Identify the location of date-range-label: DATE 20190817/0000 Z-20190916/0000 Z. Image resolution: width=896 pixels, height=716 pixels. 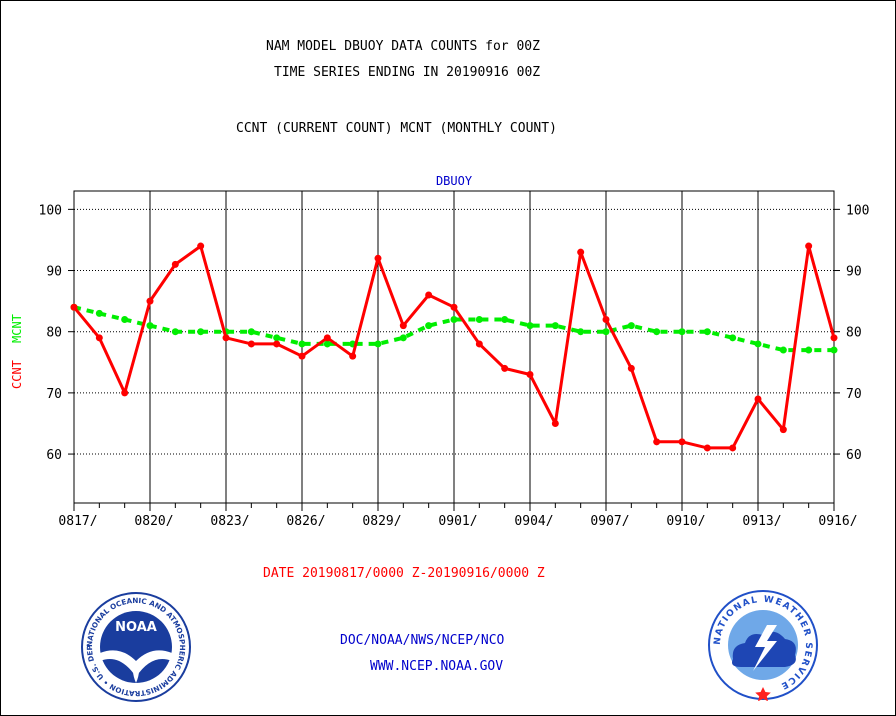
(404, 573).